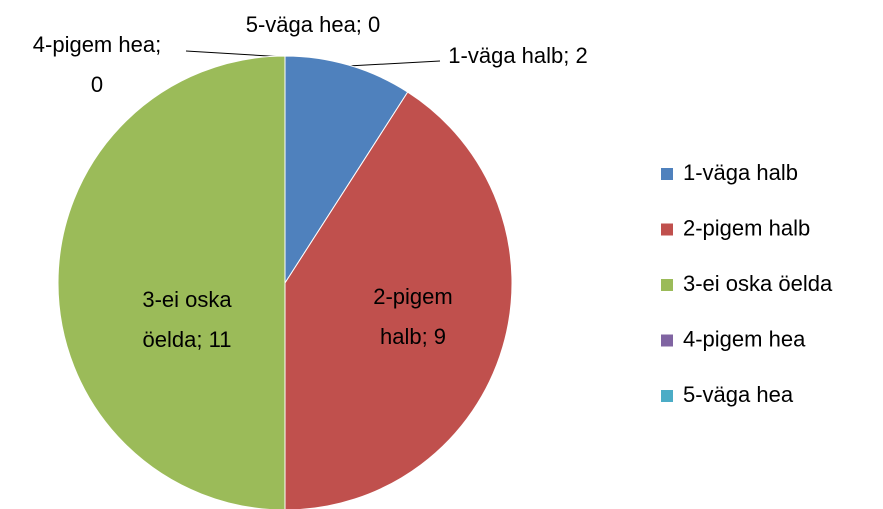  I want to click on data-label: 3-ei oska öelda; 11, so click(187, 319).